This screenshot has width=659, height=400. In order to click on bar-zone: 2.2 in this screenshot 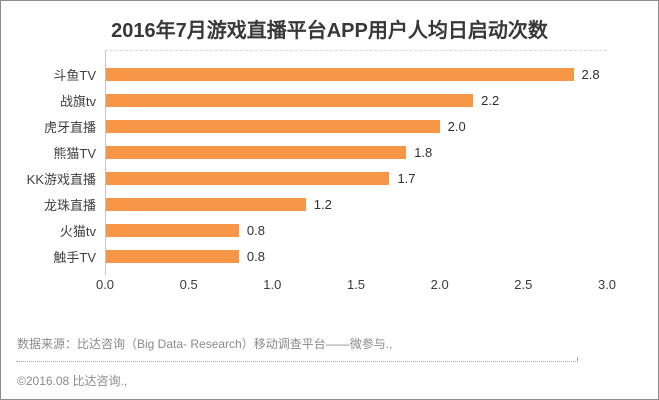, I will do `click(356, 100)`.